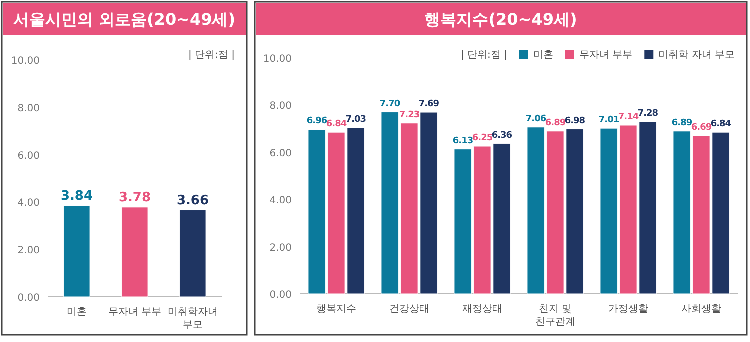  I want to click on chart-title: 서울시민의 외로움(20~49세), so click(124, 19).